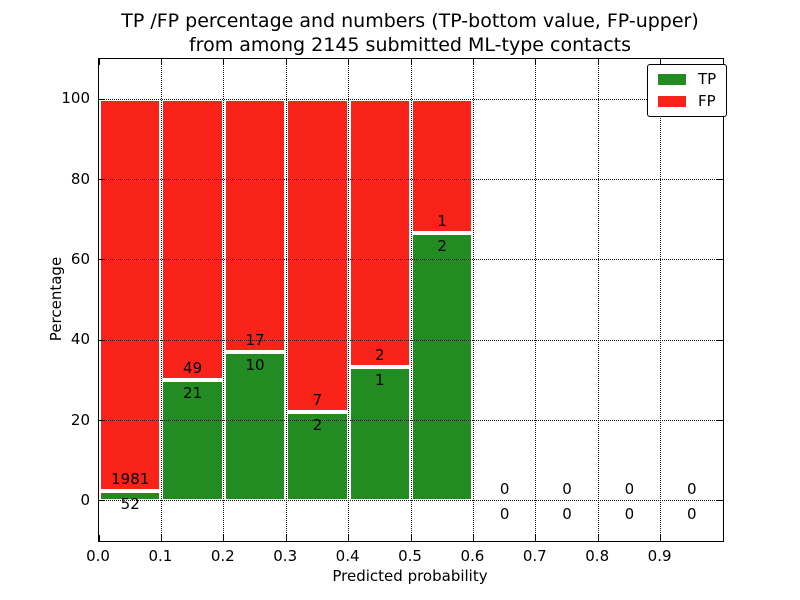  What do you see at coordinates (255, 340) in the screenshot?
I see `fp-count-label: 17` at bounding box center [255, 340].